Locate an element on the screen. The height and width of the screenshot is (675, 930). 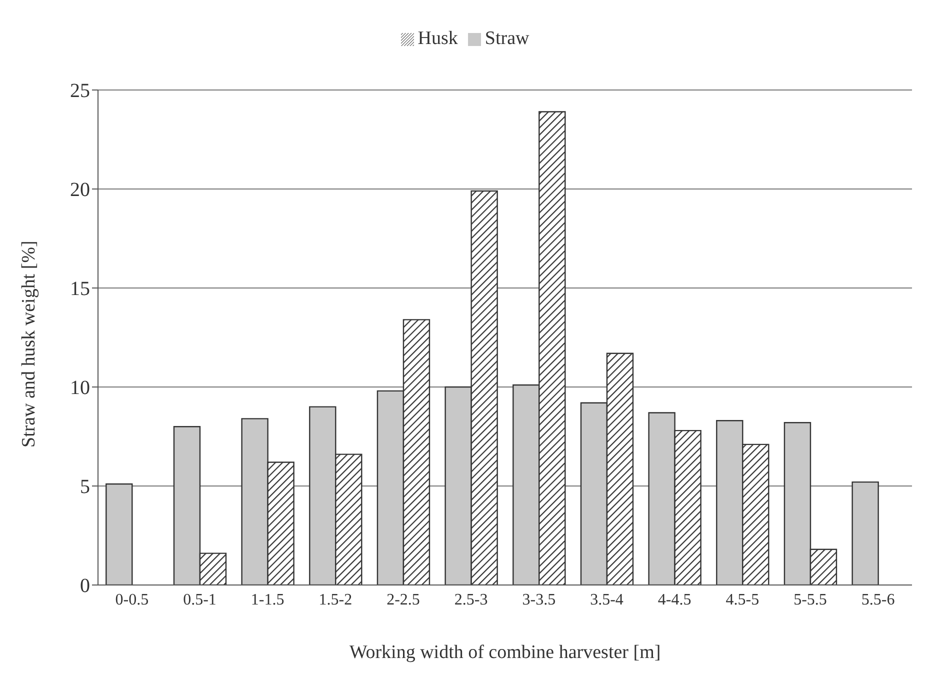
legend-label: Straw is located at coordinates (507, 38).